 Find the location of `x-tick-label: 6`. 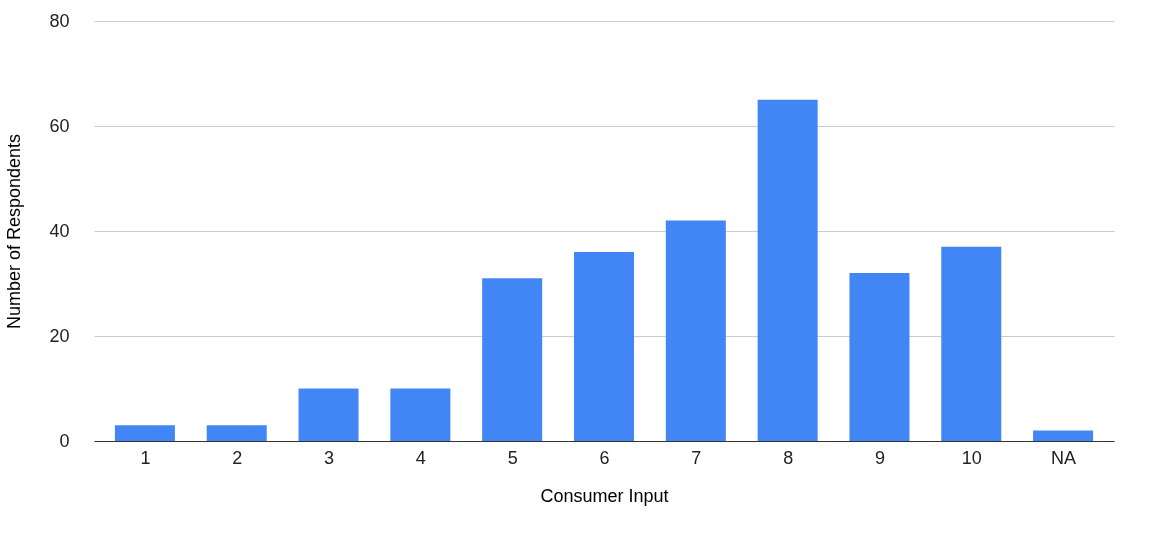

x-tick-label: 6 is located at coordinates (604, 457).